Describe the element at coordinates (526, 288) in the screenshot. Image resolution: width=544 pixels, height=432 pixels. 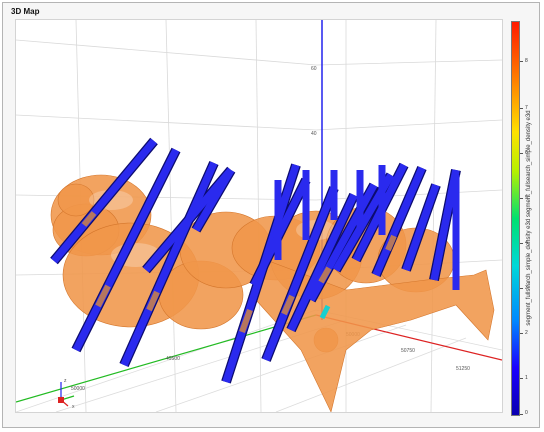
I see `colorbar-tick-label: 3` at that location.